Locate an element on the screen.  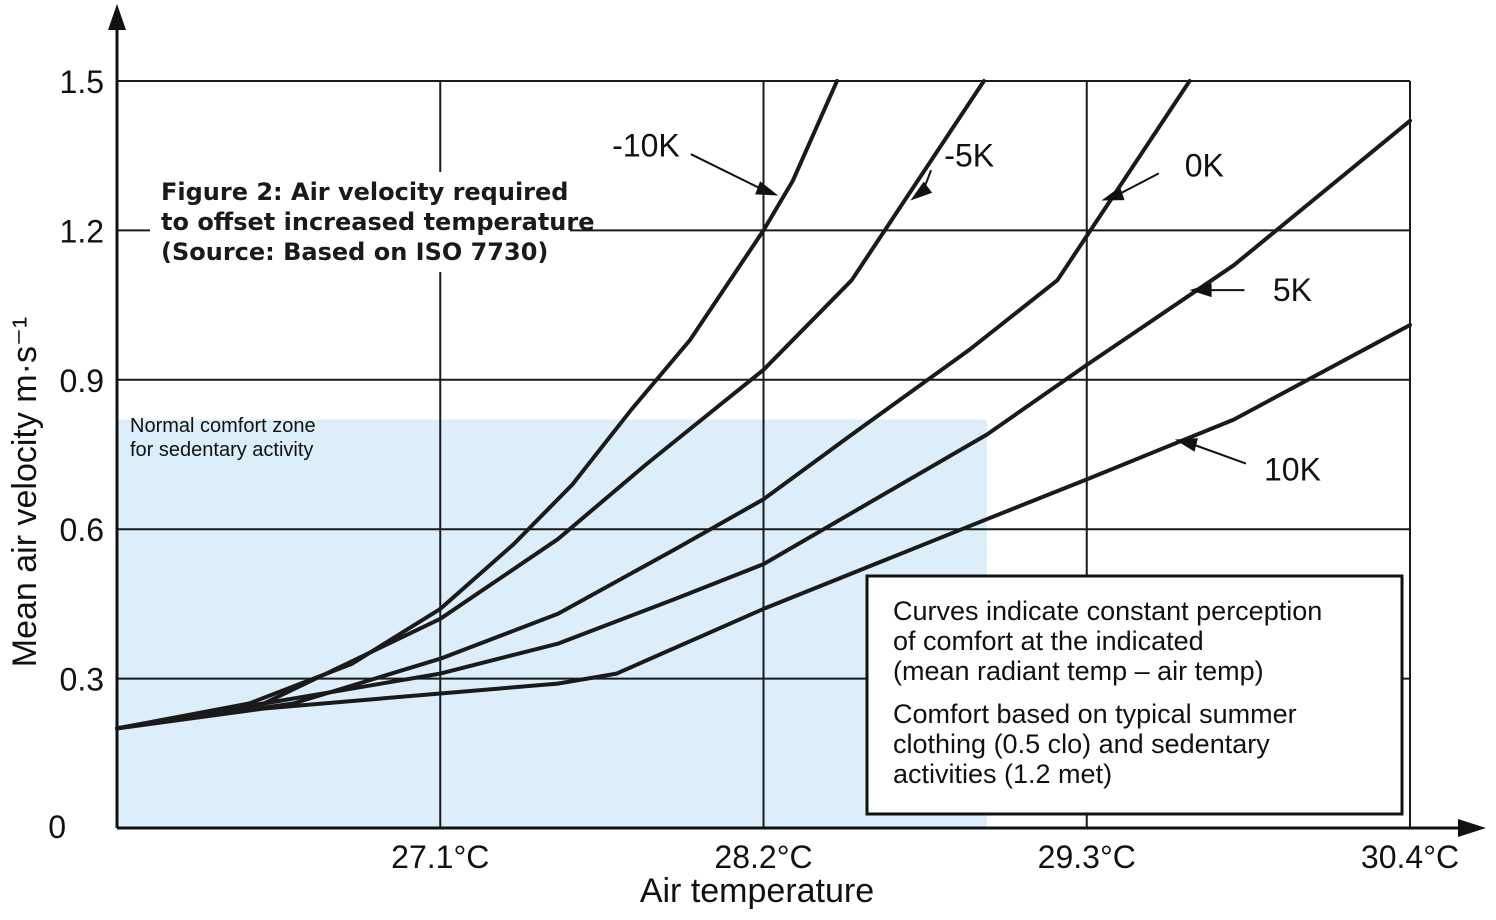
x-axis-arrowhead is located at coordinates (1472, 828).